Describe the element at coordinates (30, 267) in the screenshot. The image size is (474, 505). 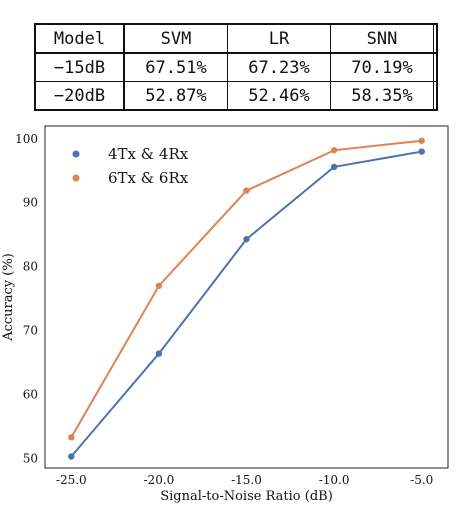
I see `y-tick-label: 80` at that location.